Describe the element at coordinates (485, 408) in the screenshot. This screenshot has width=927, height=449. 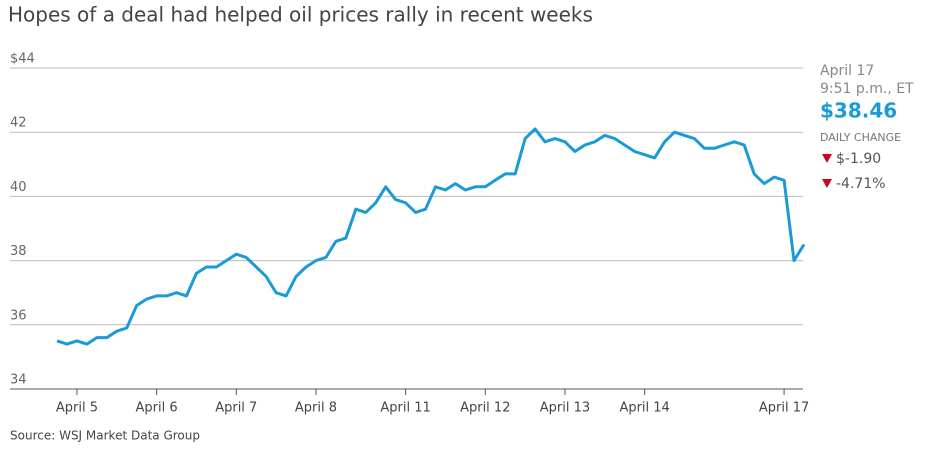
I see `x-tick-label: April 12` at that location.